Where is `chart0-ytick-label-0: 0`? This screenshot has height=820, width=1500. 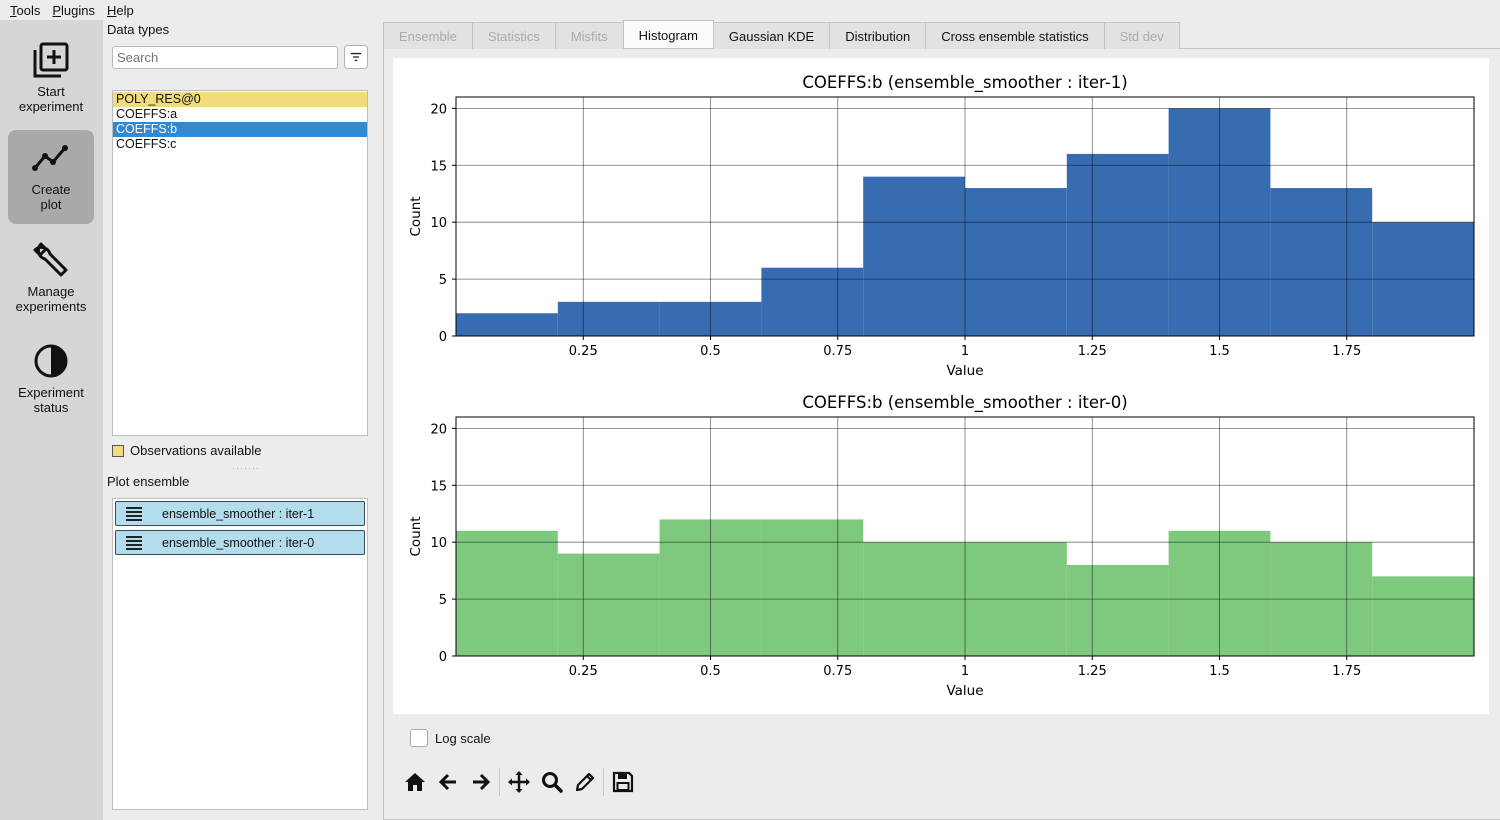
chart0-ytick-label-0: 0 is located at coordinates (443, 337).